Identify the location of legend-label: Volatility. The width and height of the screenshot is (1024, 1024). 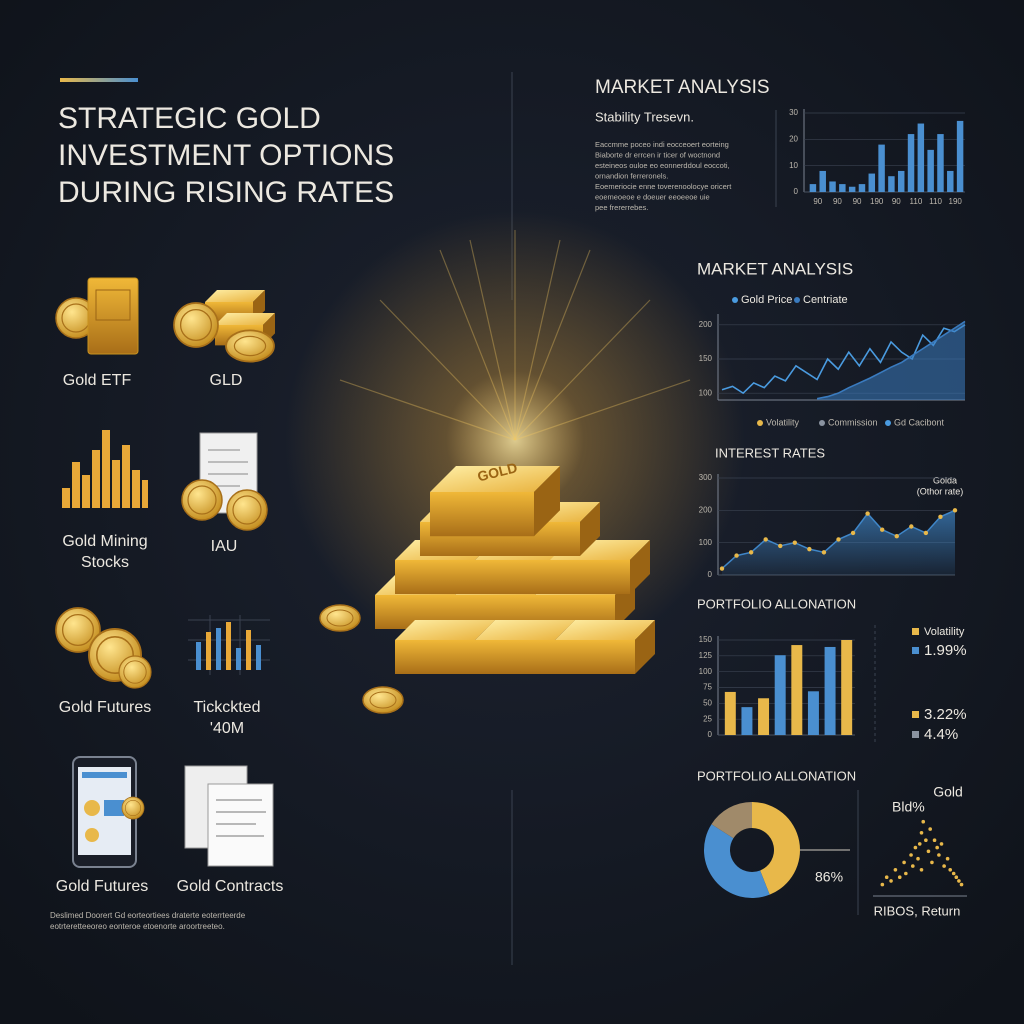
(783, 422).